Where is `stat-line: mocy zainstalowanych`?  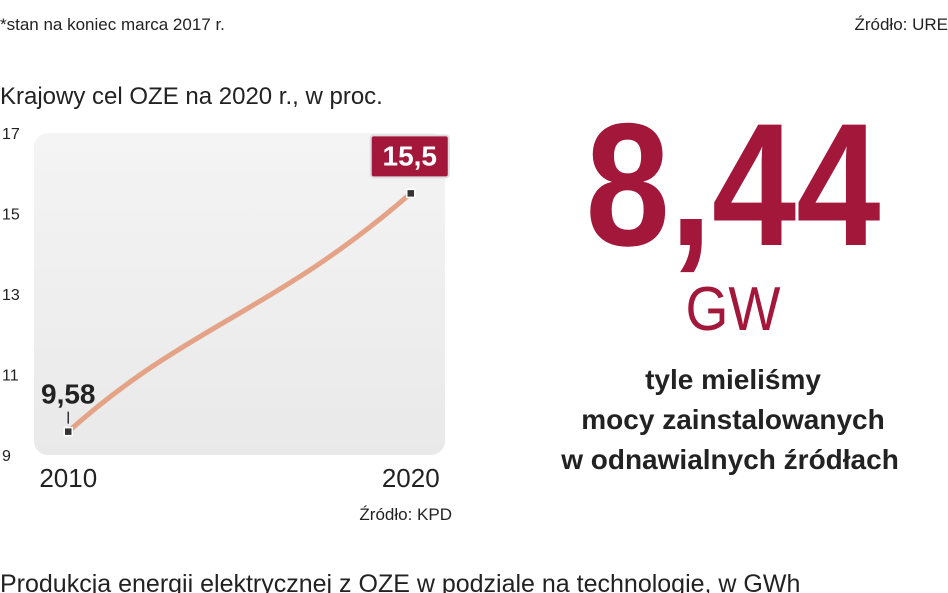 stat-line: mocy zainstalowanych is located at coordinates (732, 419).